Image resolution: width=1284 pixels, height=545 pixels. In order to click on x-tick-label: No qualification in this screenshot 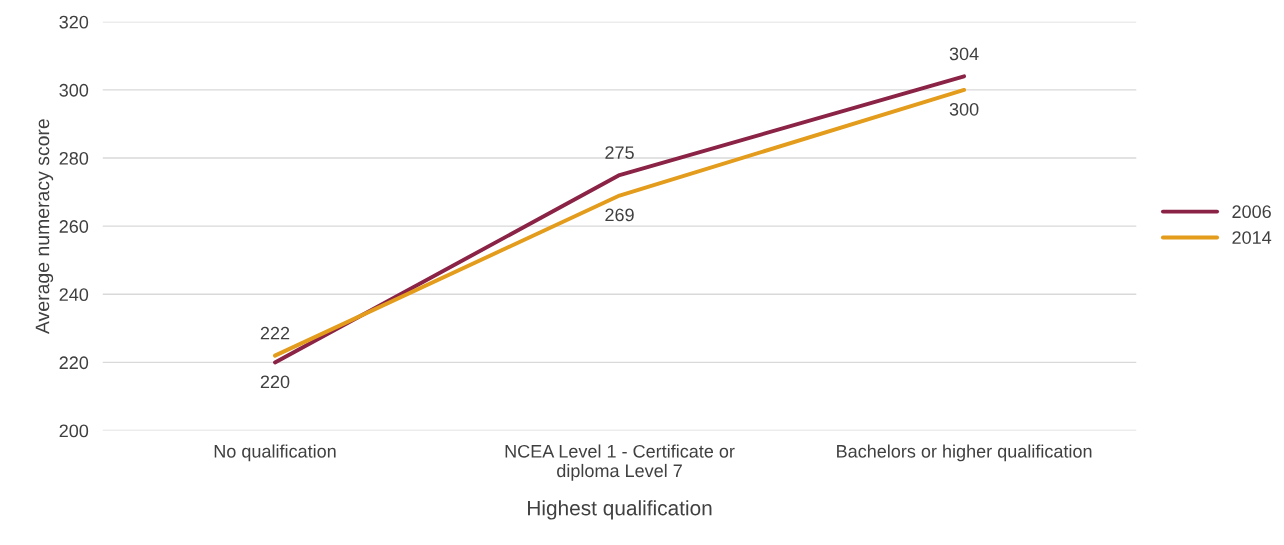, I will do `click(275, 453)`.